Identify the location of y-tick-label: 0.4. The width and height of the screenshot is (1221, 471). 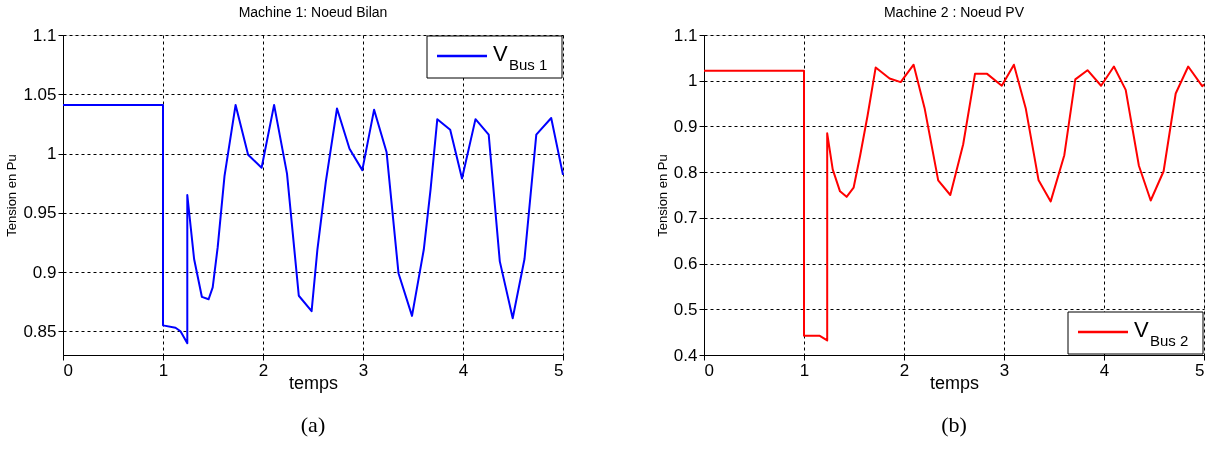
(685, 355).